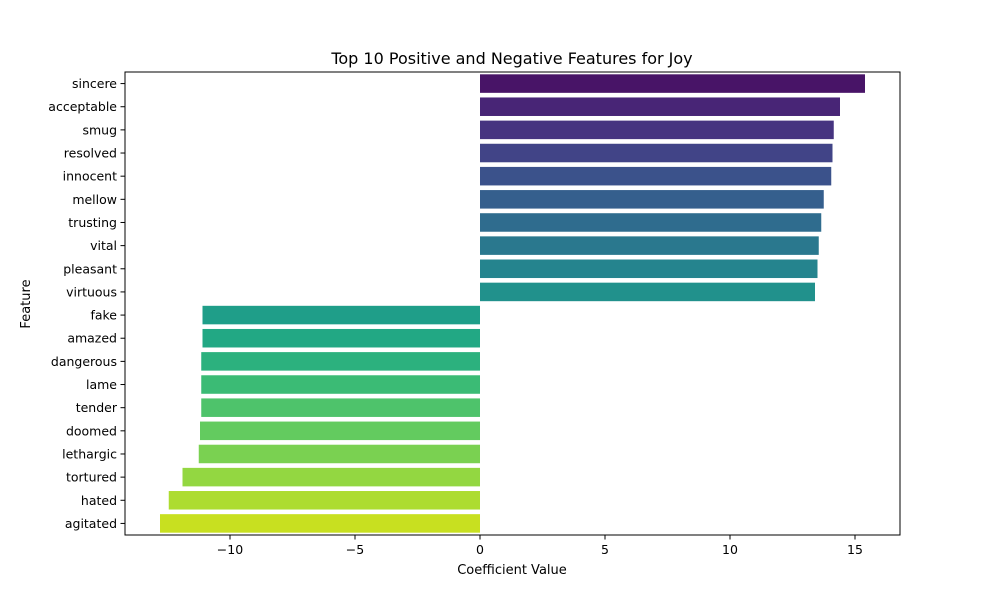  Describe the element at coordinates (92, 338) in the screenshot. I see `y-tick-label: amazed` at that location.